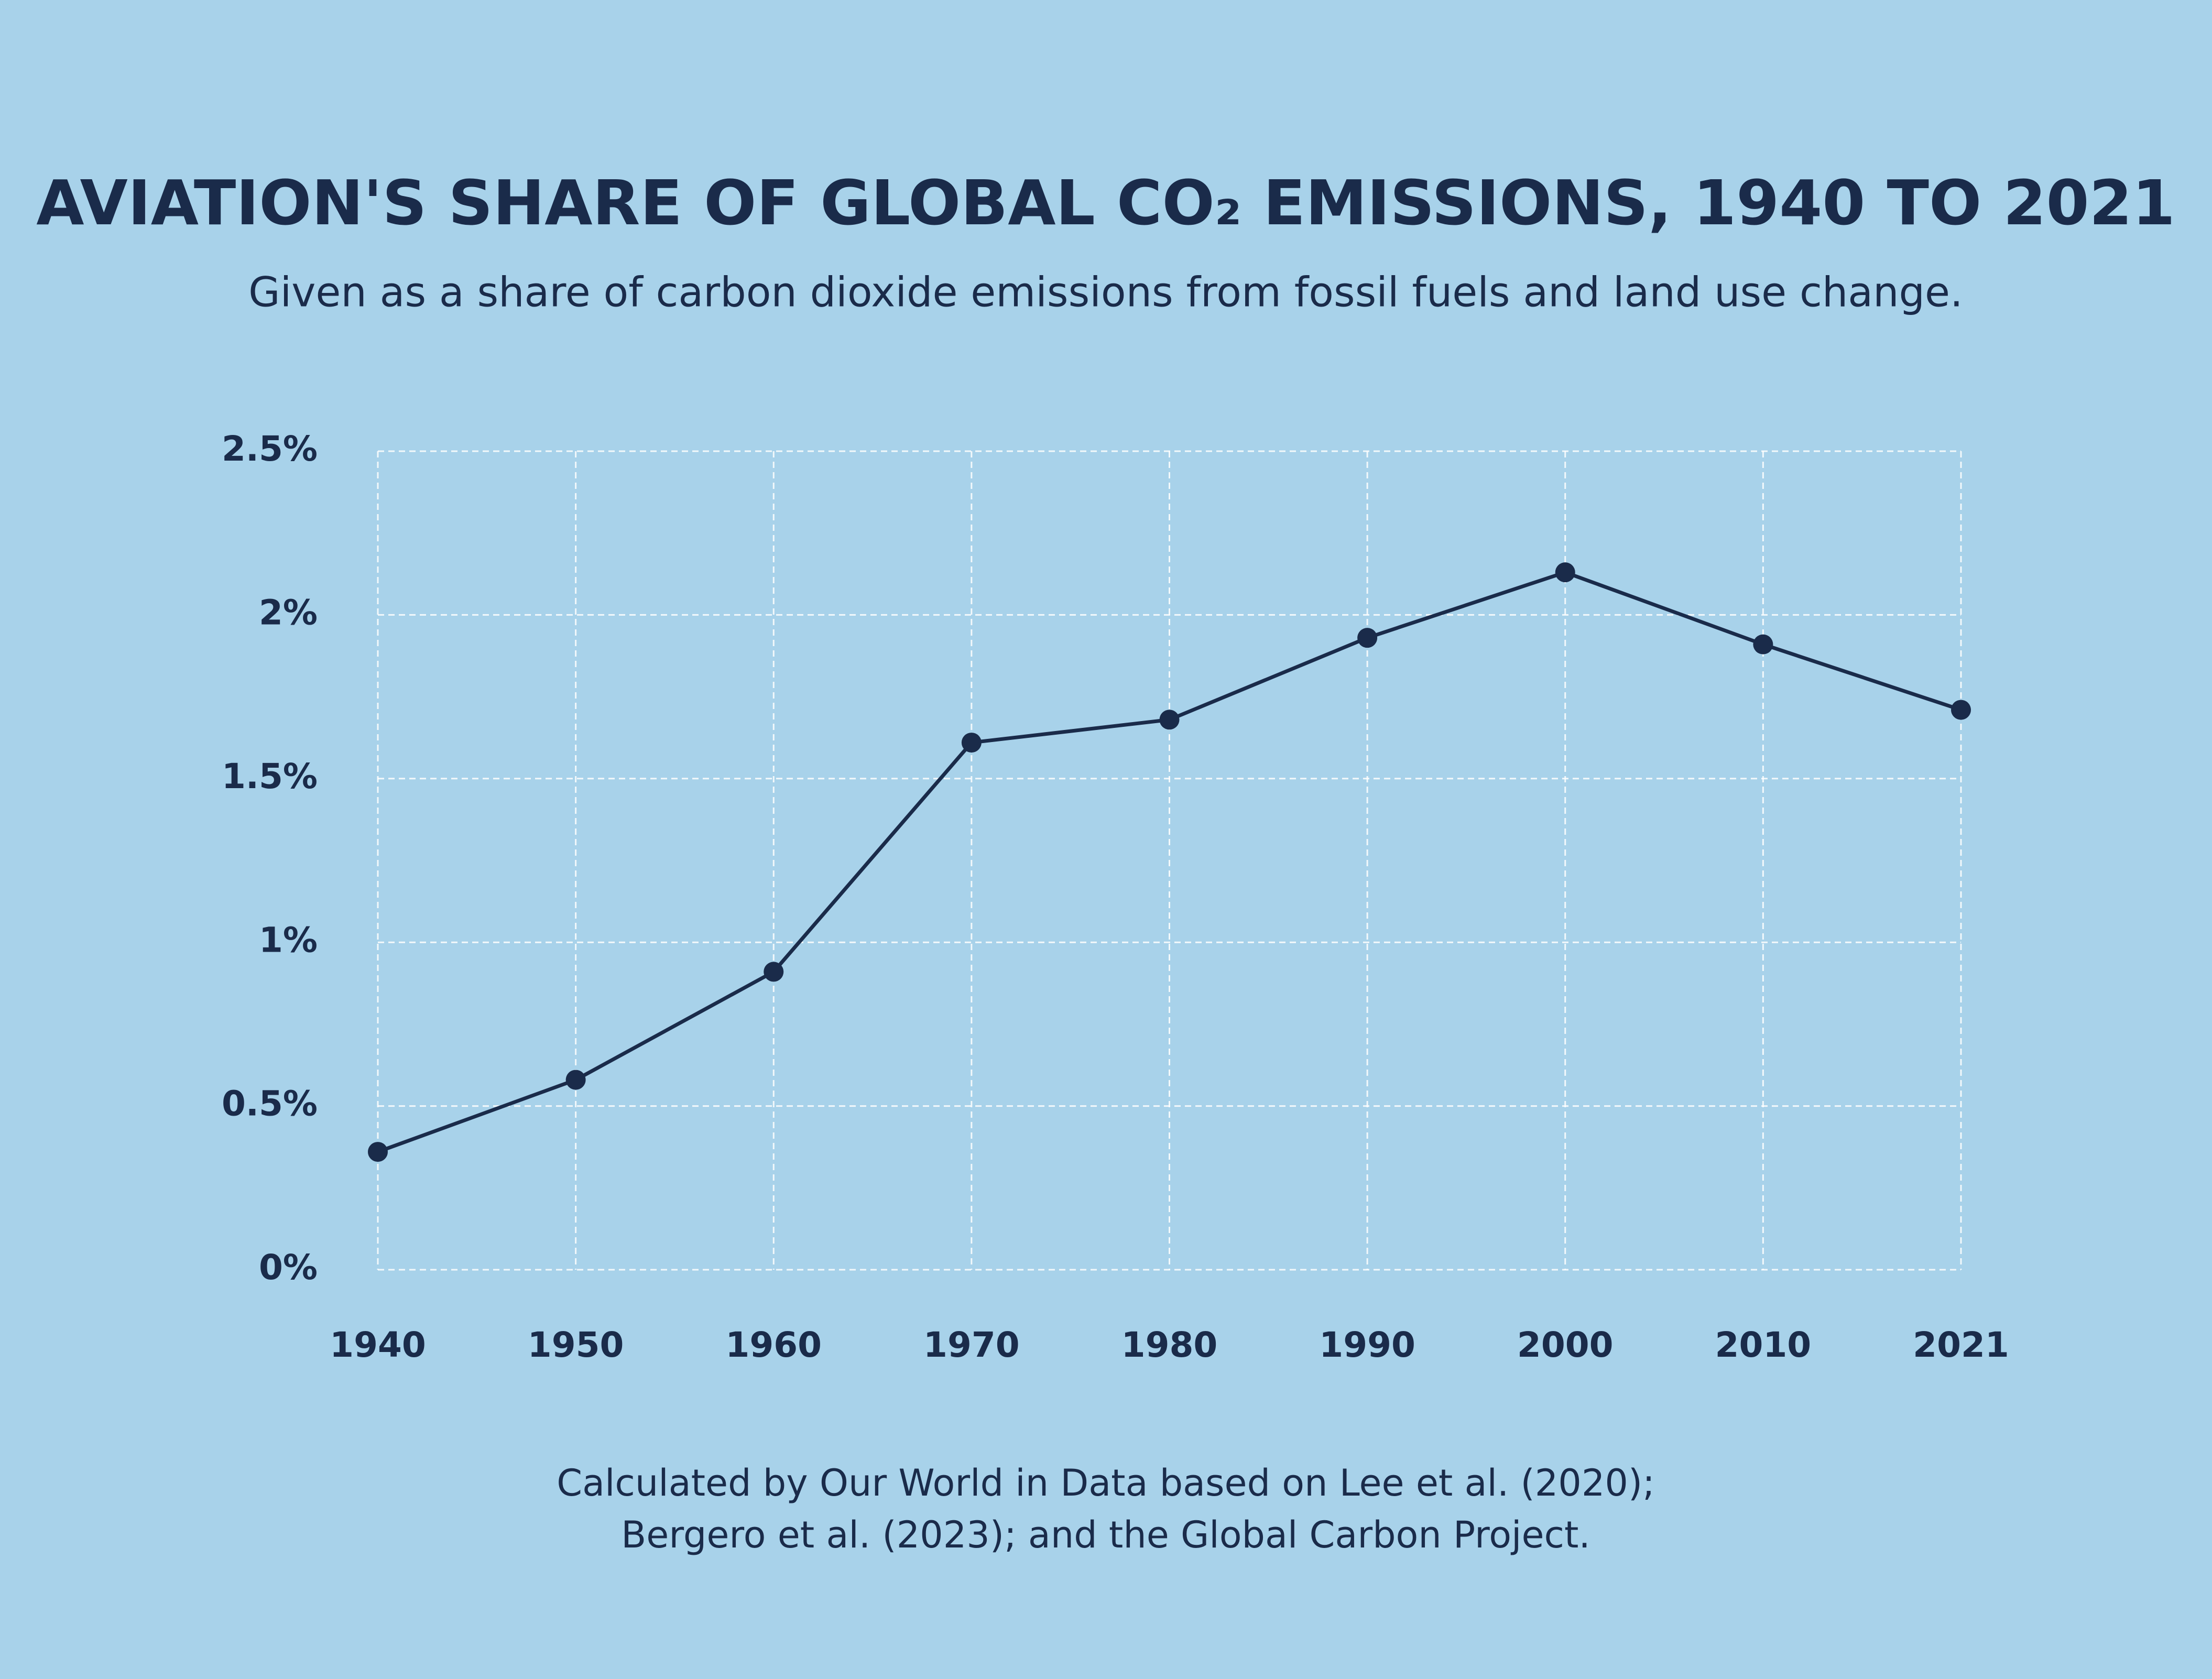  I want to click on x-tick-label: 1940, so click(378, 1345).